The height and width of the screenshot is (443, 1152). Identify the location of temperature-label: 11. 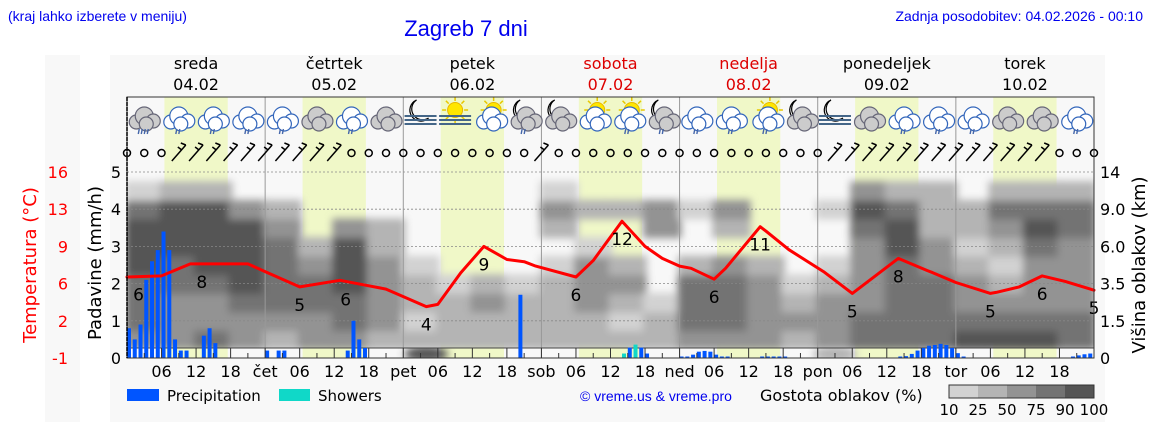
(760, 246).